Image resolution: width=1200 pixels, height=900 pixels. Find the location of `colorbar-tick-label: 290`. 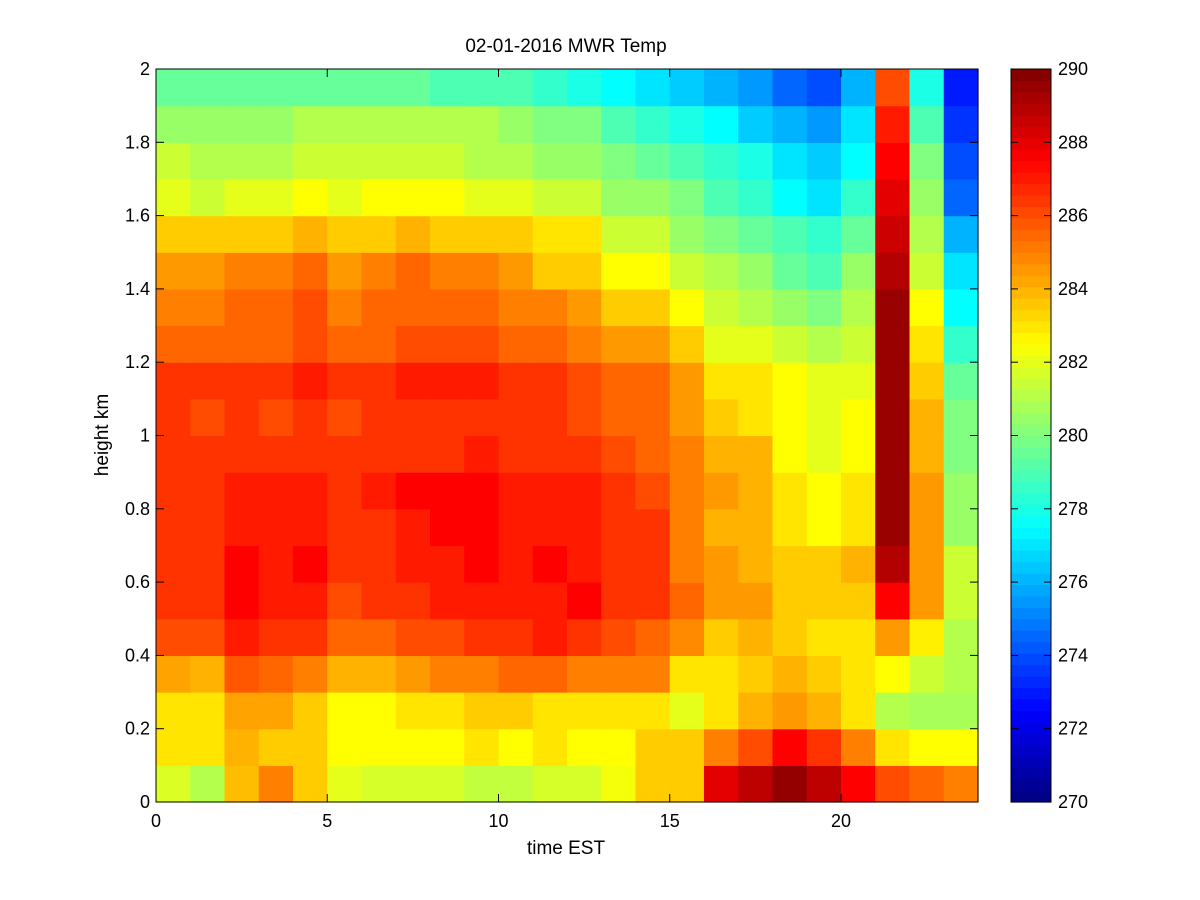

colorbar-tick-label: 290 is located at coordinates (1073, 69).